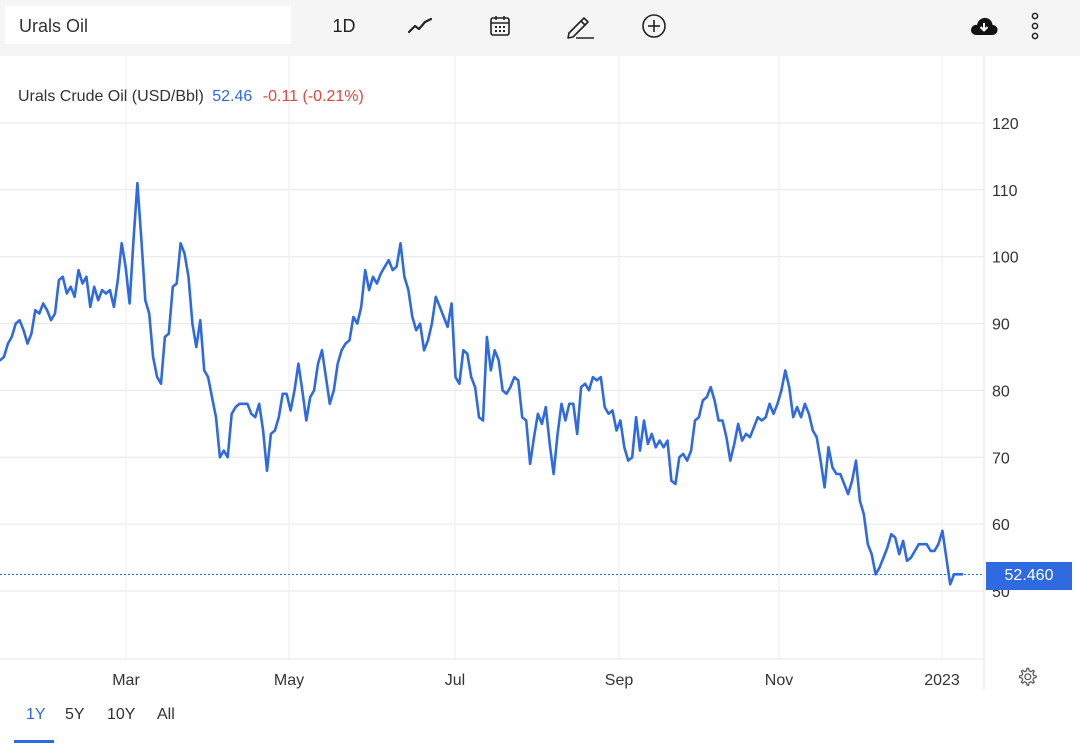  Describe the element at coordinates (1001, 458) in the screenshot. I see `y-tick-label: 70` at that location.